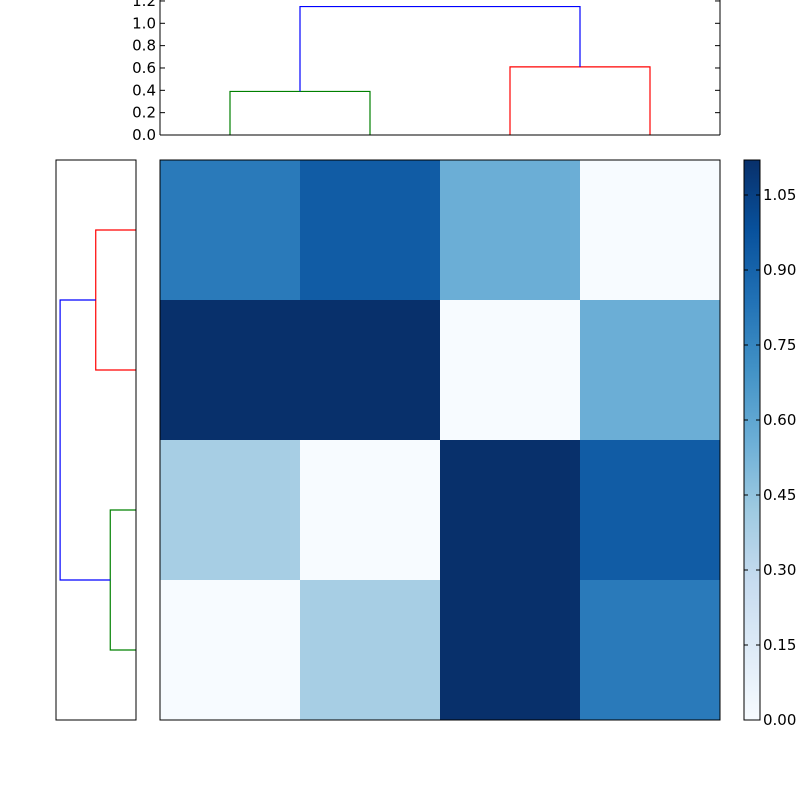 The image size is (800, 800). I want to click on top-dendrogram: 0.0 0.2 0.4 0.6 0.8 1.0 1.2, so click(426, 72).